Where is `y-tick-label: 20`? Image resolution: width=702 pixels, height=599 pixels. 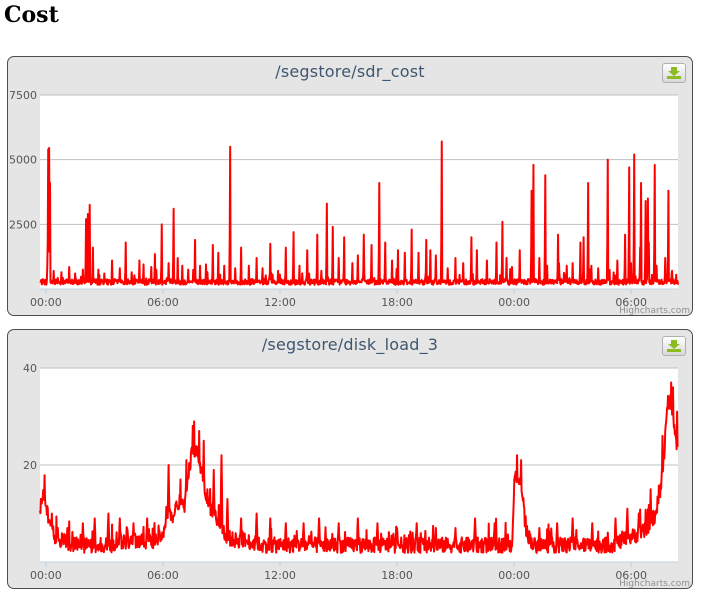 y-tick-label: 20 is located at coordinates (30, 465).